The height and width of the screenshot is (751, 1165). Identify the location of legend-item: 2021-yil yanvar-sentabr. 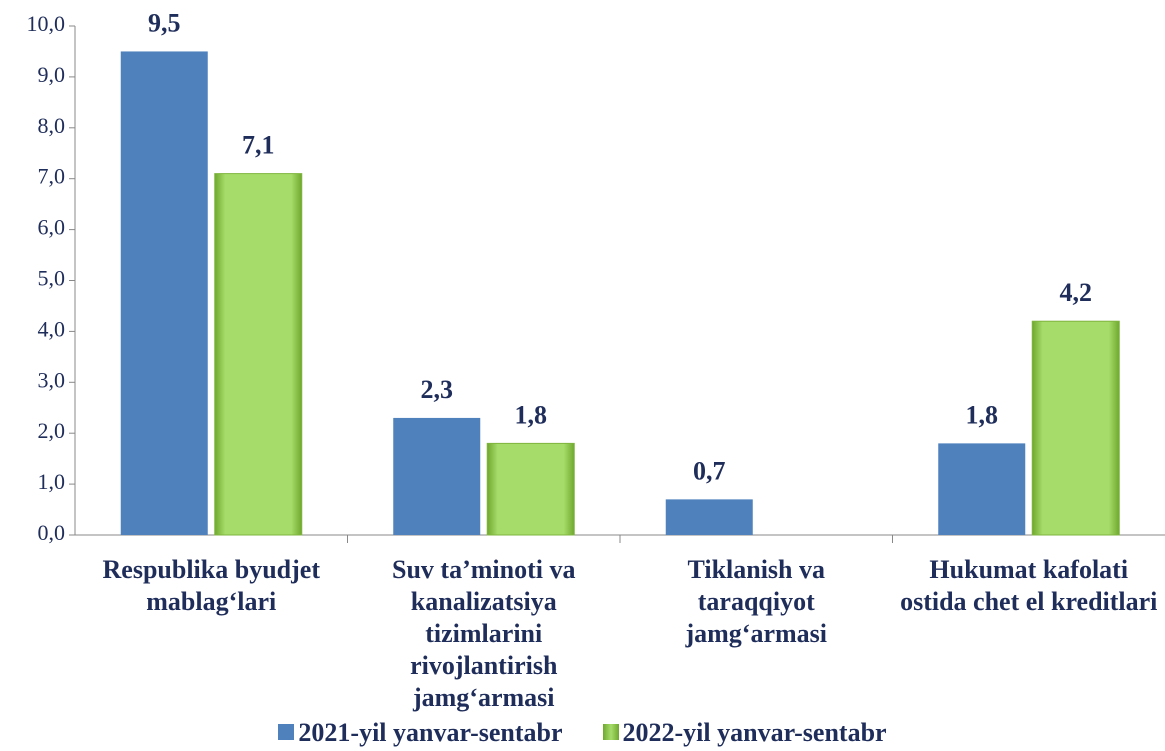
(420, 733).